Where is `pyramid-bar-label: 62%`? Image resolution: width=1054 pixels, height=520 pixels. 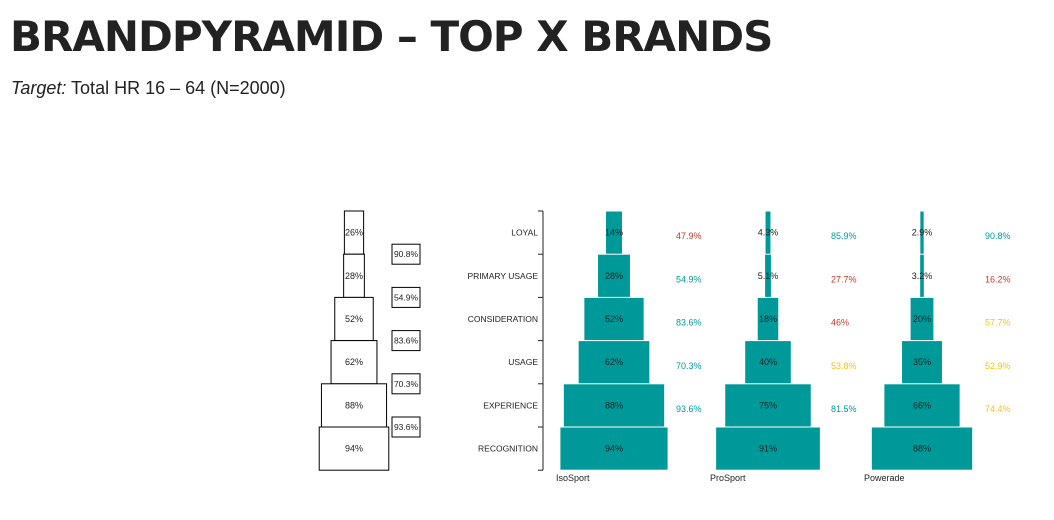
pyramid-bar-label: 62% is located at coordinates (614, 362).